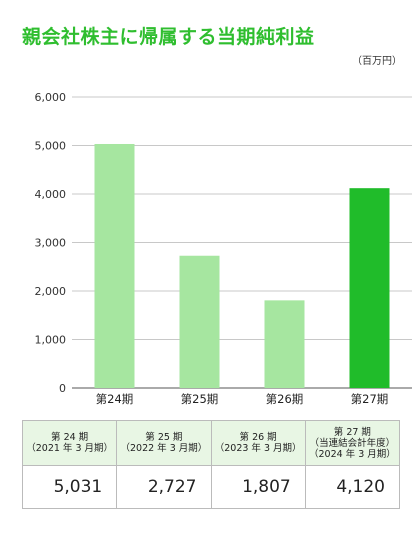  Describe the element at coordinates (164, 443) in the screenshot. I see `table-header-cell: 第 25 期 （2022 年 3 月期）` at that location.